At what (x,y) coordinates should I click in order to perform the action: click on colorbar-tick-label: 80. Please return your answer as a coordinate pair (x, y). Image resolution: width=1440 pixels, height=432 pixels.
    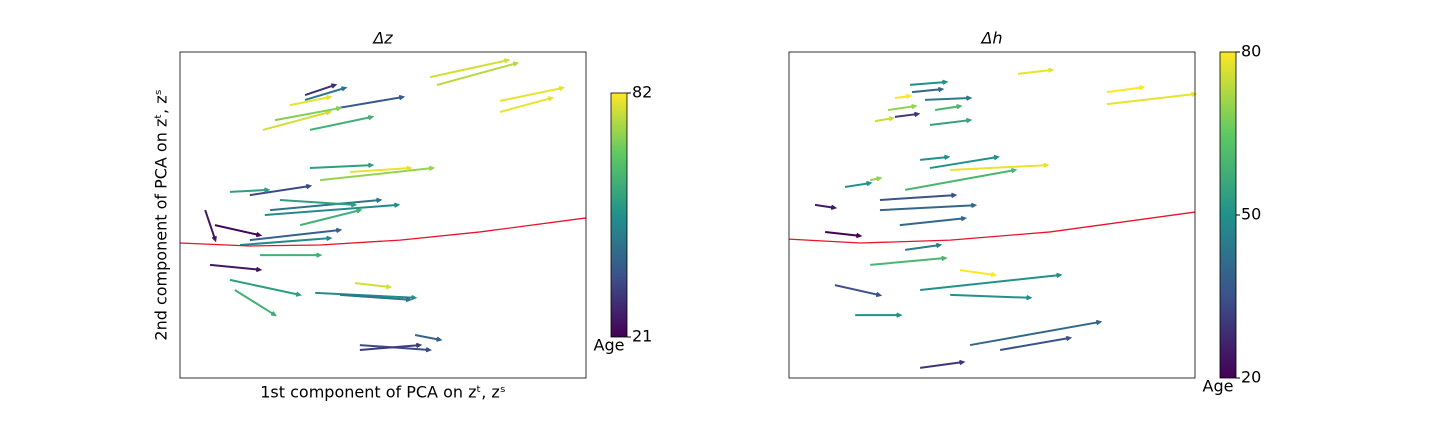
    Looking at the image, I should click on (1251, 51).